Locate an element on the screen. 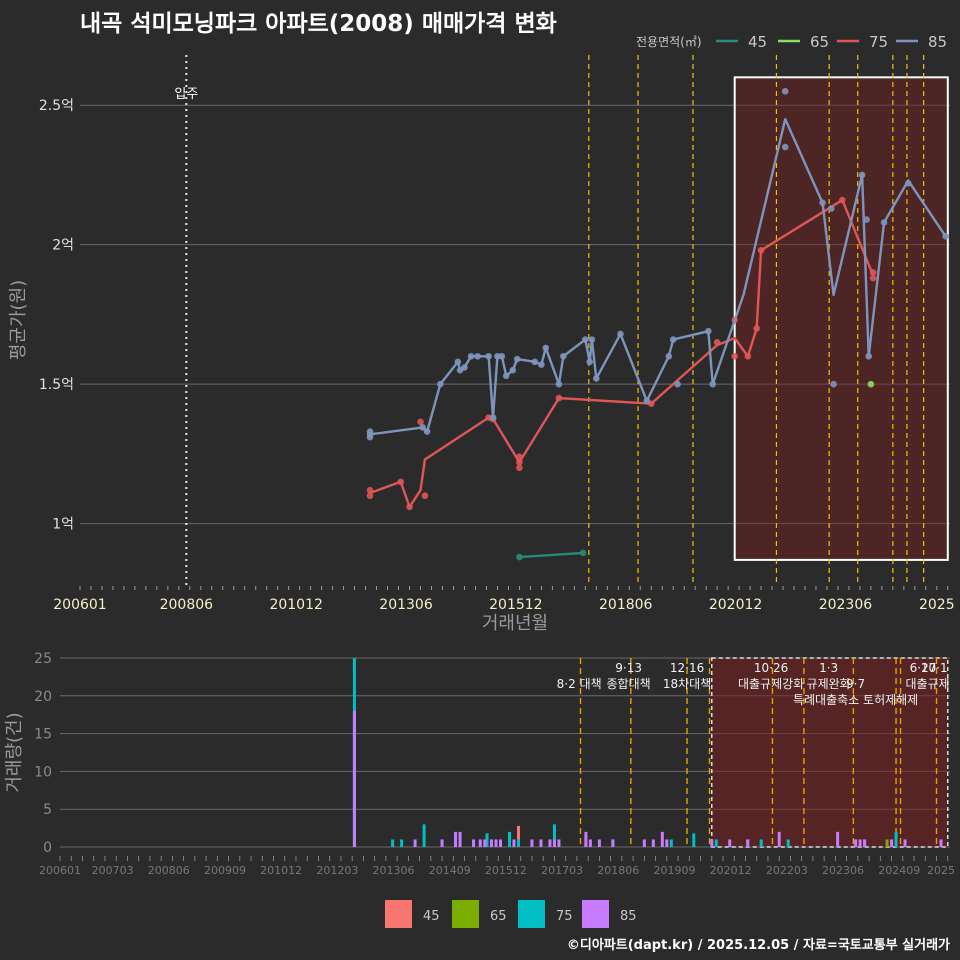  legend-label-85: 85 is located at coordinates (937, 42).